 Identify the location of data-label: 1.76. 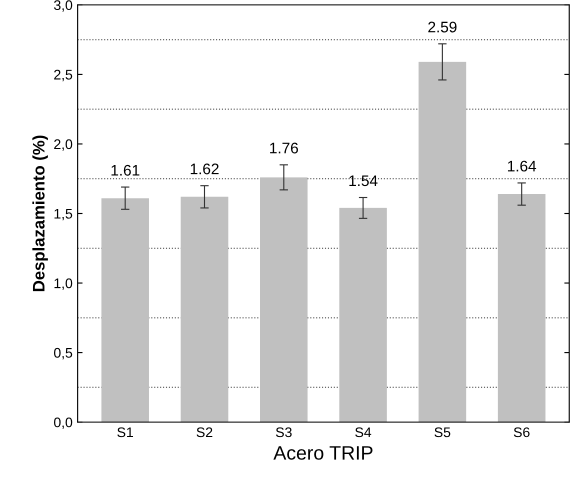
(284, 148).